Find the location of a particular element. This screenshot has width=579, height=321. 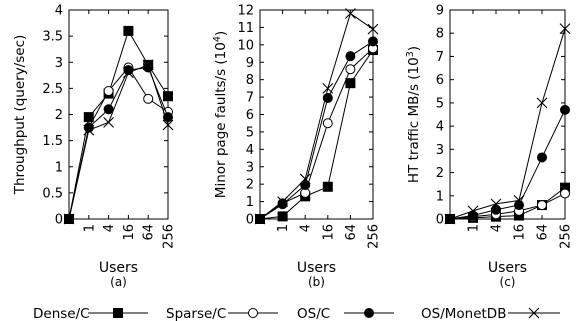

plot-frame is located at coordinates (507, 114).